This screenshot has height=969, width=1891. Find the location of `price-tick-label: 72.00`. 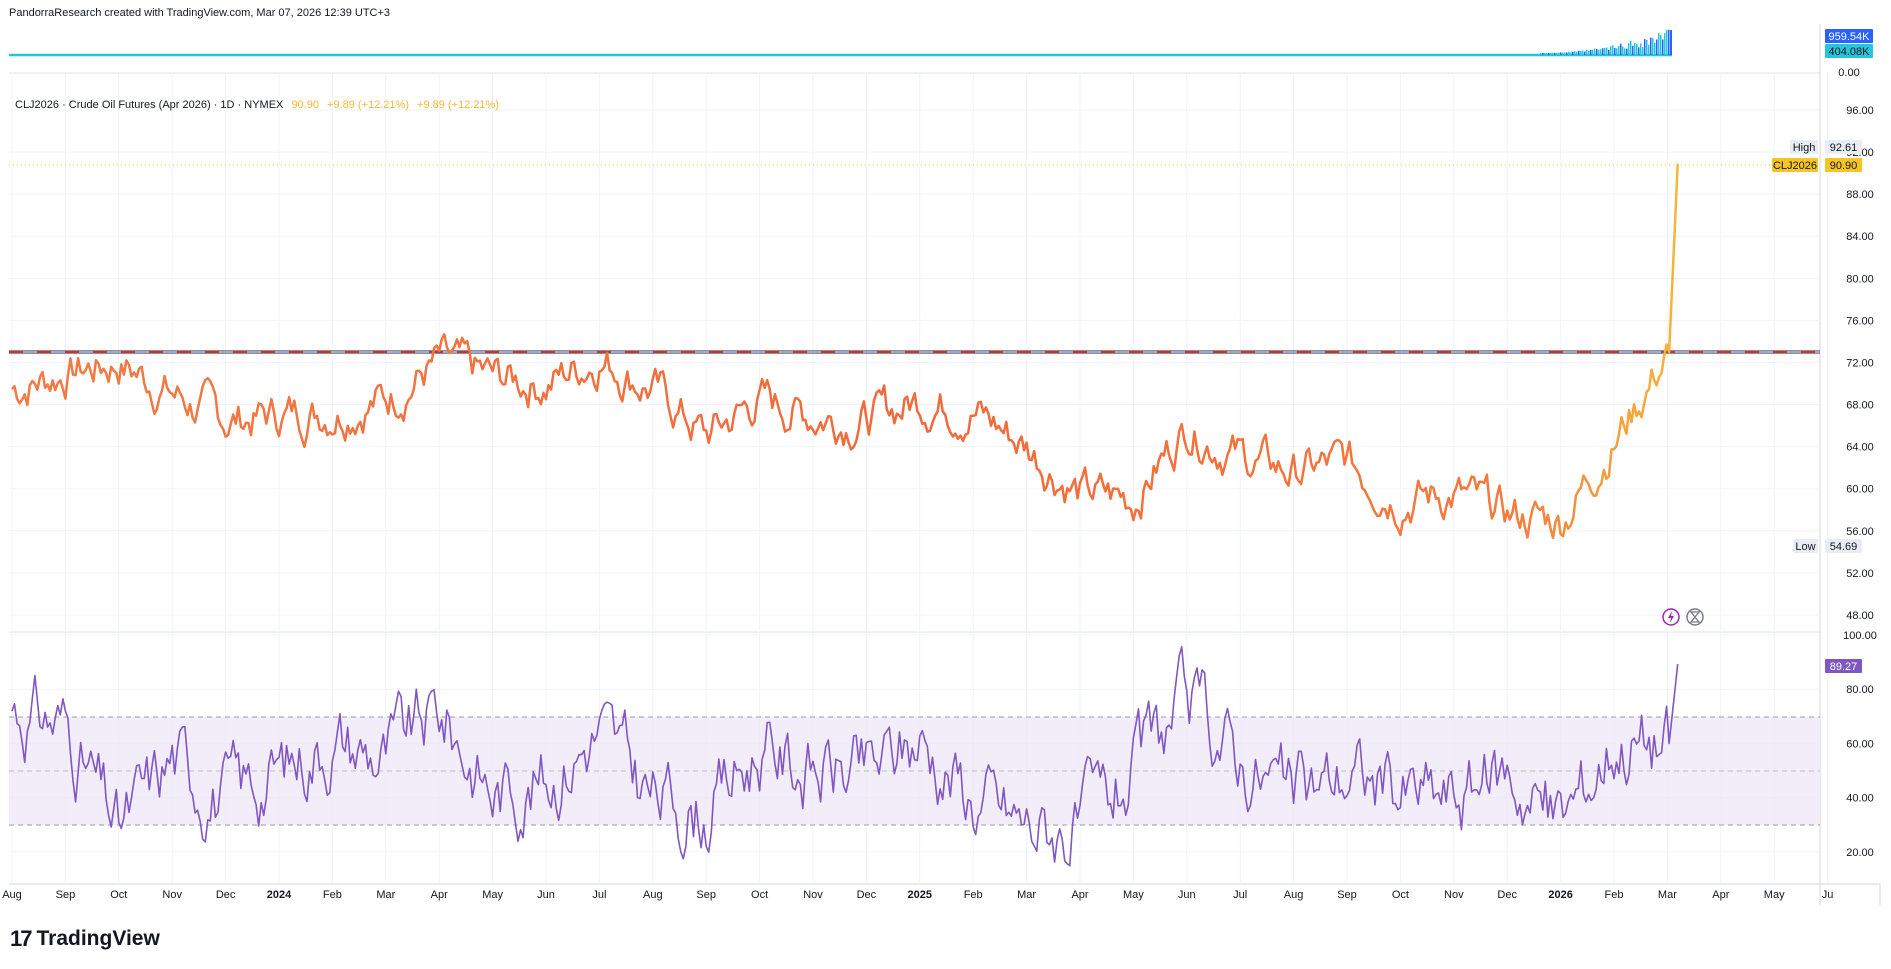

price-tick-label: 72.00 is located at coordinates (1860, 363).